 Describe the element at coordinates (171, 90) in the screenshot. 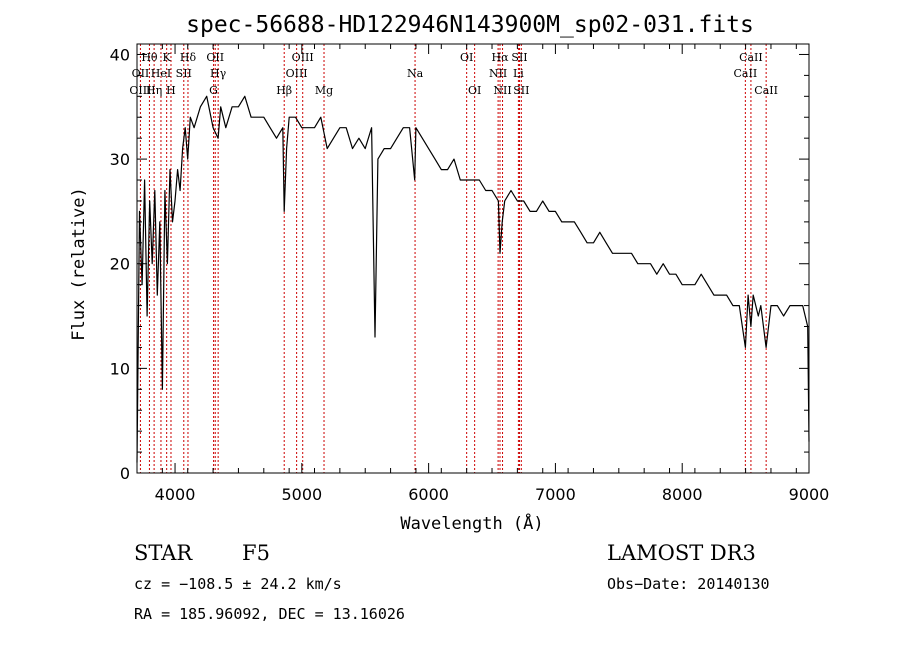

I see `line-marker-label: H` at that location.